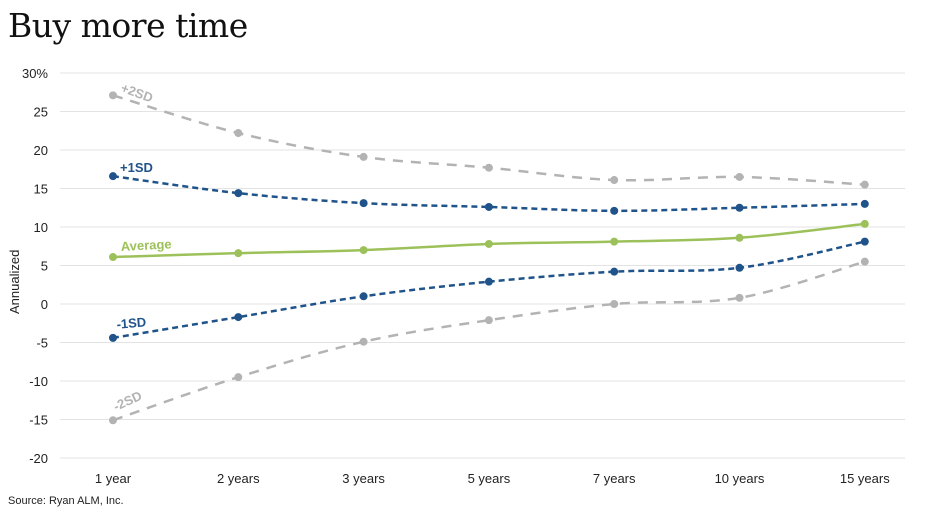 This screenshot has width=936, height=512. I want to click on y-tick-label: -5, so click(42, 343).